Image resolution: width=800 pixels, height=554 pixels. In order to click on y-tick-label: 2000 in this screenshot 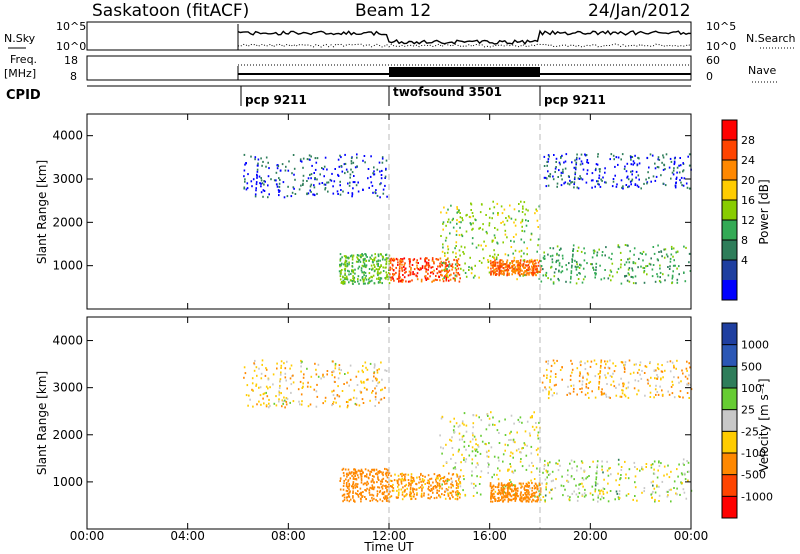, I will do `click(67, 222)`.